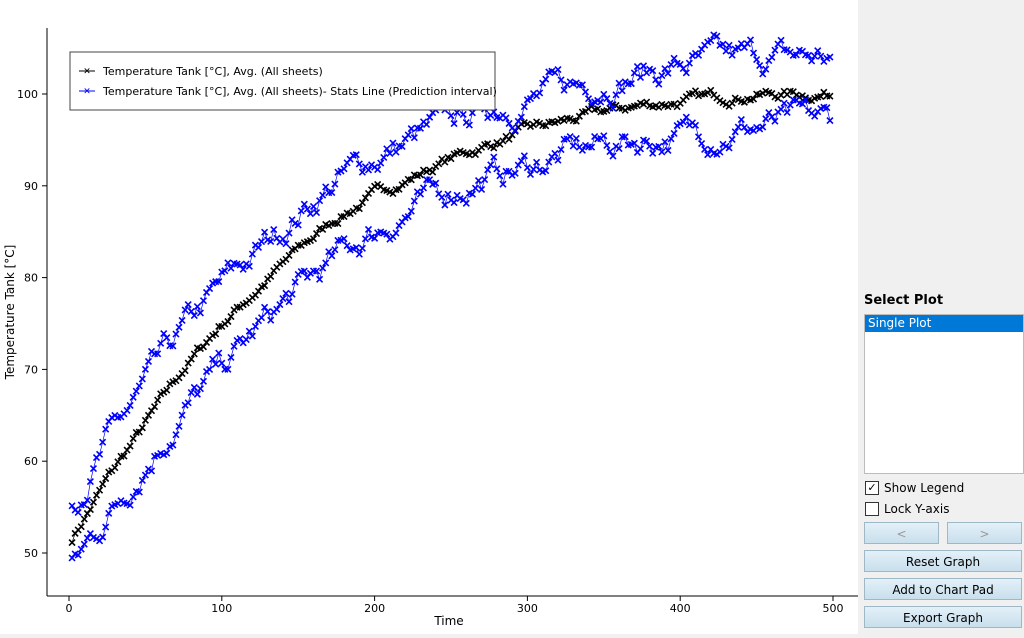  What do you see at coordinates (943, 561) in the screenshot?
I see `reset-graph-button: Reset Graph` at bounding box center [943, 561].